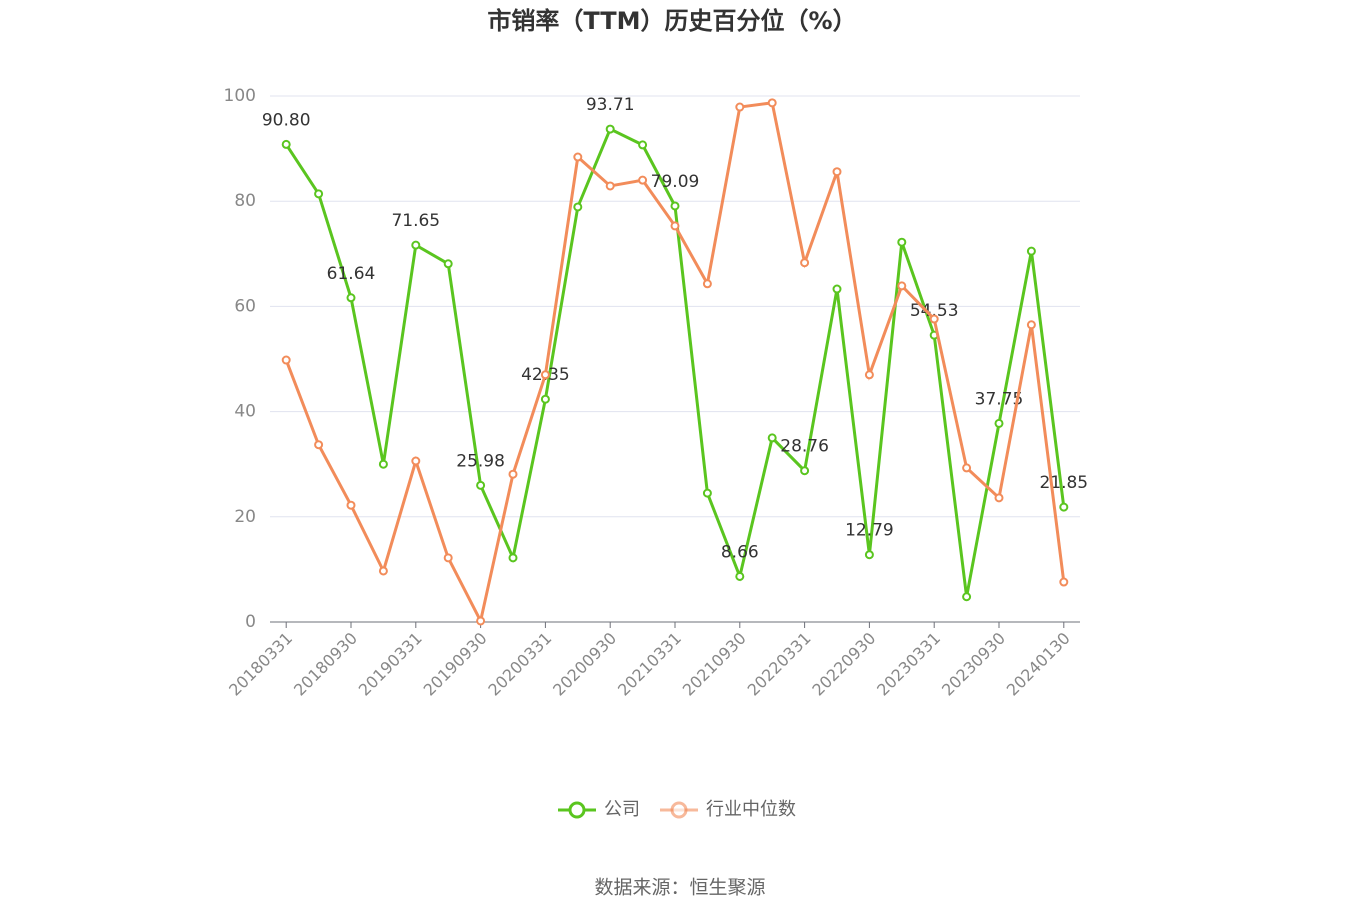 This screenshot has height=920, width=1360. What do you see at coordinates (245, 517) in the screenshot?
I see `y-tick-label: 20` at bounding box center [245, 517].